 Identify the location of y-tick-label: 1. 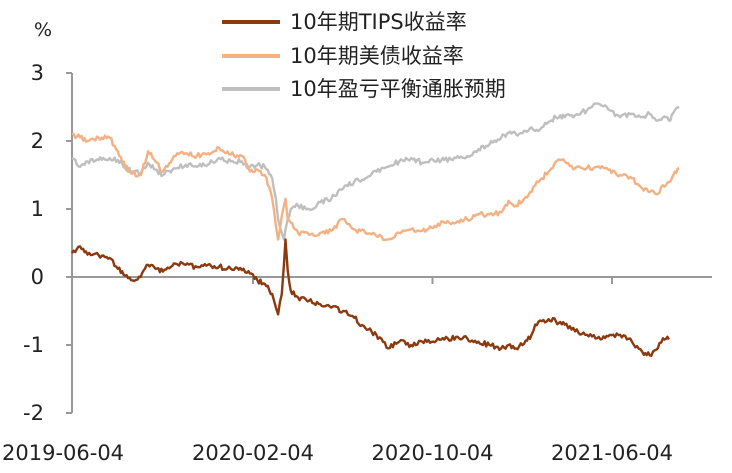
(37, 209).